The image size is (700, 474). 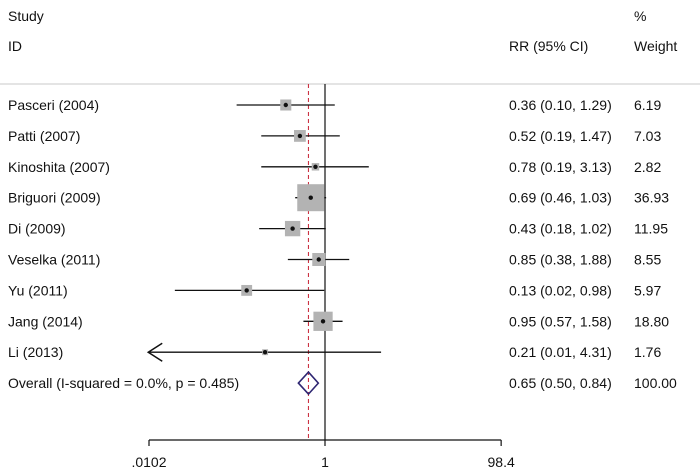 I want to click on study-ci: 0.43 (0.18, 1.02), so click(x=560, y=229).